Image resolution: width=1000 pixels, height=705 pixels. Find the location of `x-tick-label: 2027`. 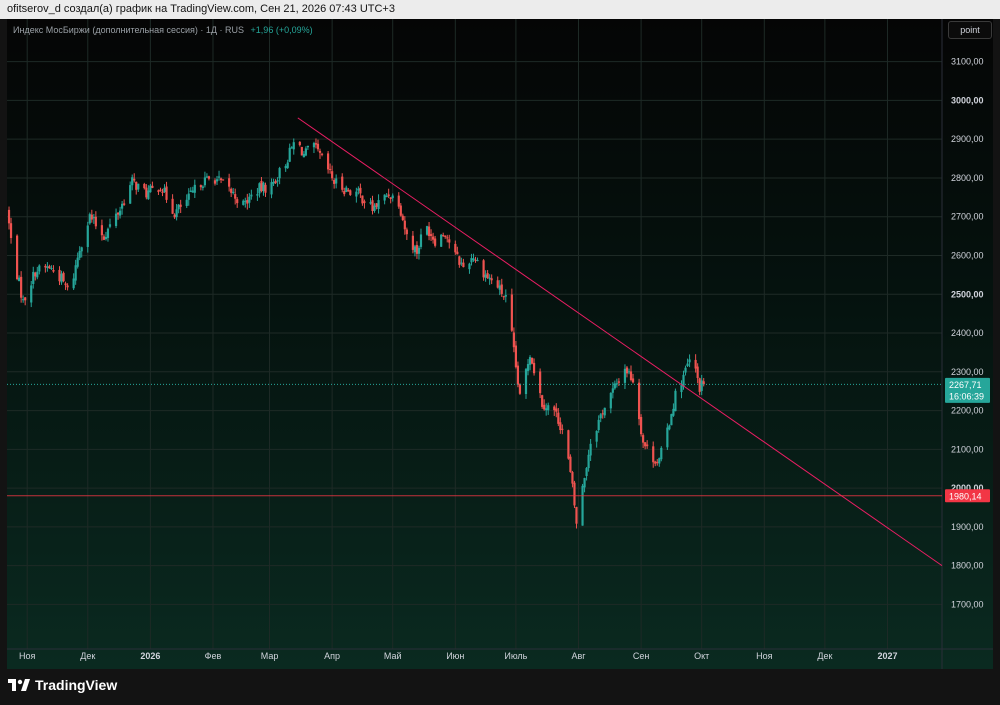

x-tick-label: 2027 is located at coordinates (887, 656).